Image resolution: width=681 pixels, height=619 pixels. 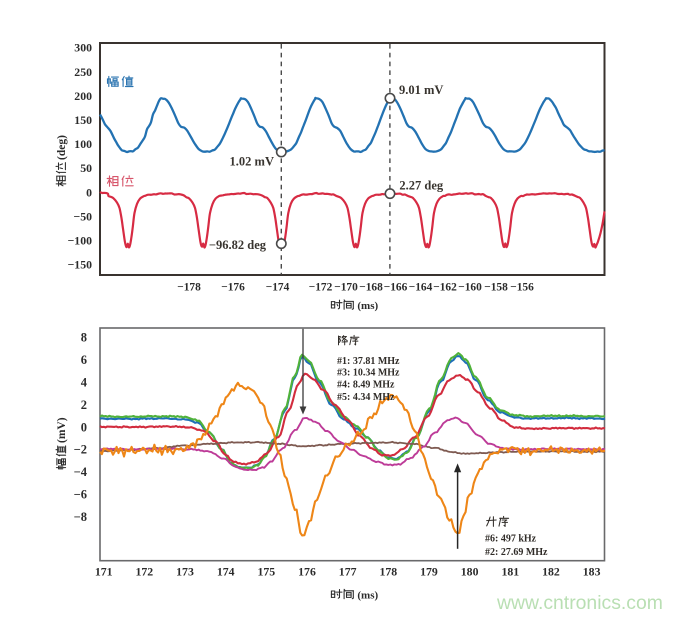 I want to click on svg-text: (mV), so click(x=62, y=430).